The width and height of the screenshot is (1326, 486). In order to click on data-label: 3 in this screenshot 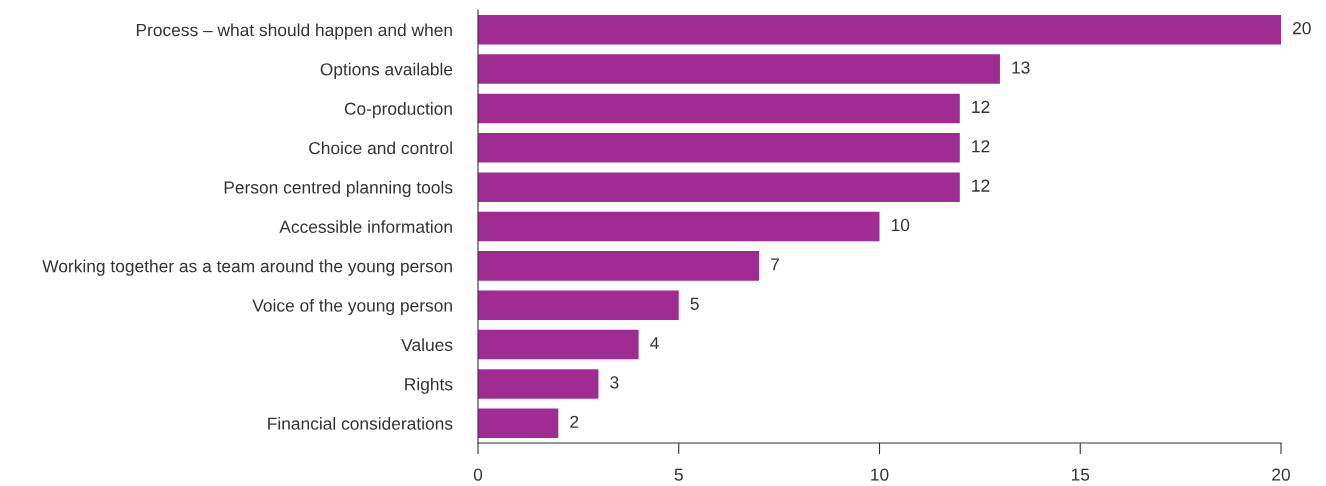, I will do `click(614, 382)`.